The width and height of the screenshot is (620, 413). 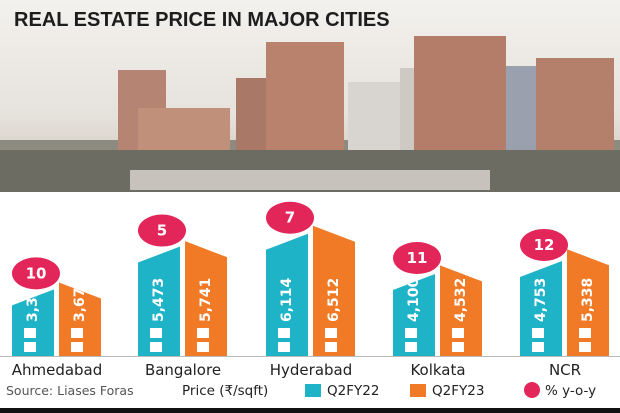 What do you see at coordinates (414, 299) in the screenshot?
I see `value-label: 4,100` at bounding box center [414, 299].